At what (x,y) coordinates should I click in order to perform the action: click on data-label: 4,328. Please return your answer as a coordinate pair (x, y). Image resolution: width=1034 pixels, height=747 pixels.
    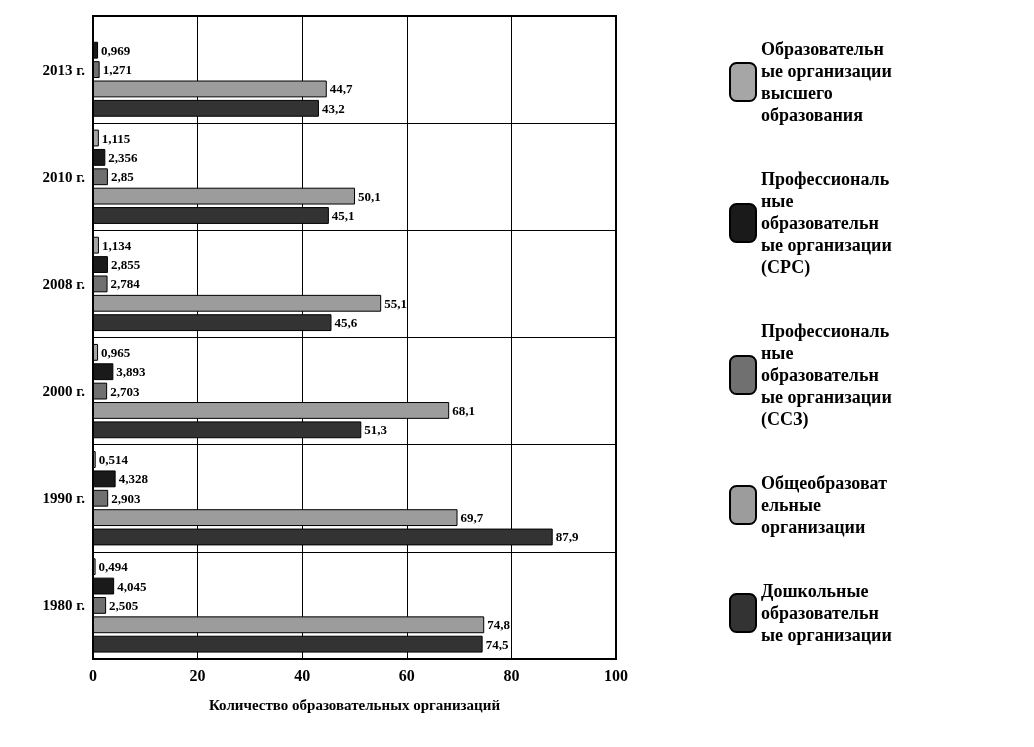
    Looking at the image, I should click on (133, 479).